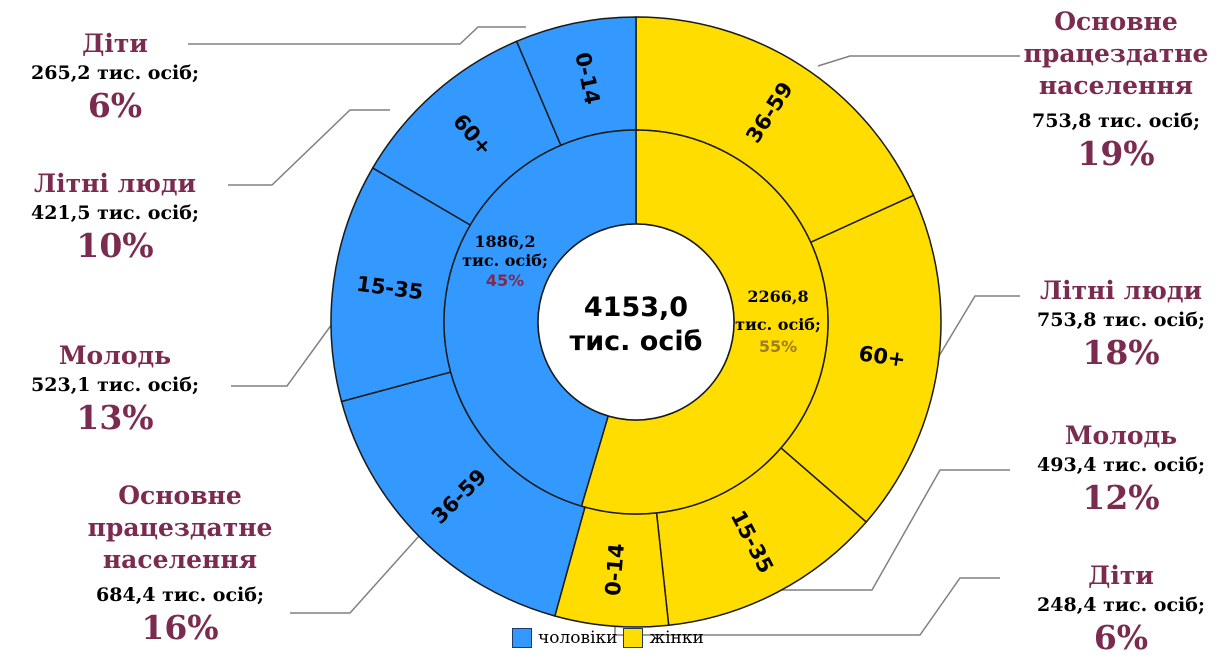 The width and height of the screenshot is (1232, 658). What do you see at coordinates (505, 260) in the screenshot?
I see `men-total-unit: тис. осіб;` at bounding box center [505, 260].